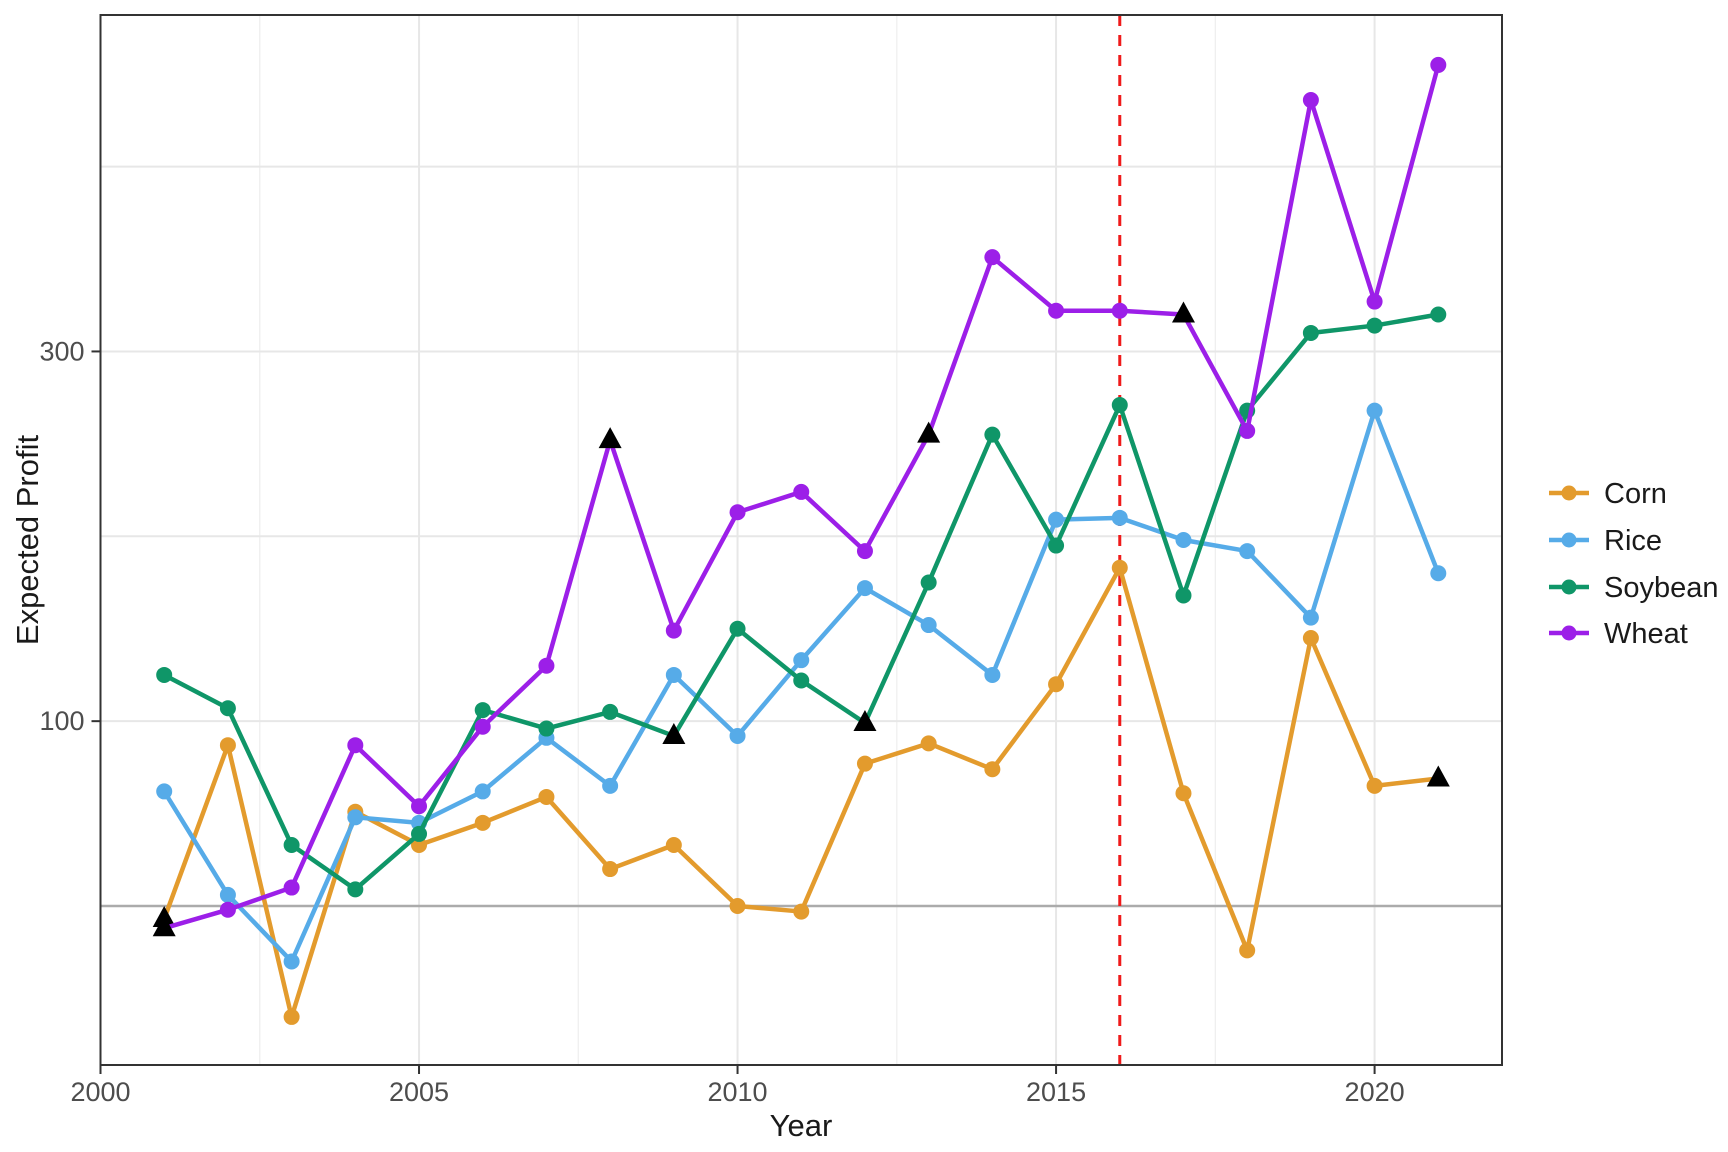 The image size is (1728, 1152). Describe the element at coordinates (291, 845) in the screenshot. I see `point-soybean-2003` at that location.